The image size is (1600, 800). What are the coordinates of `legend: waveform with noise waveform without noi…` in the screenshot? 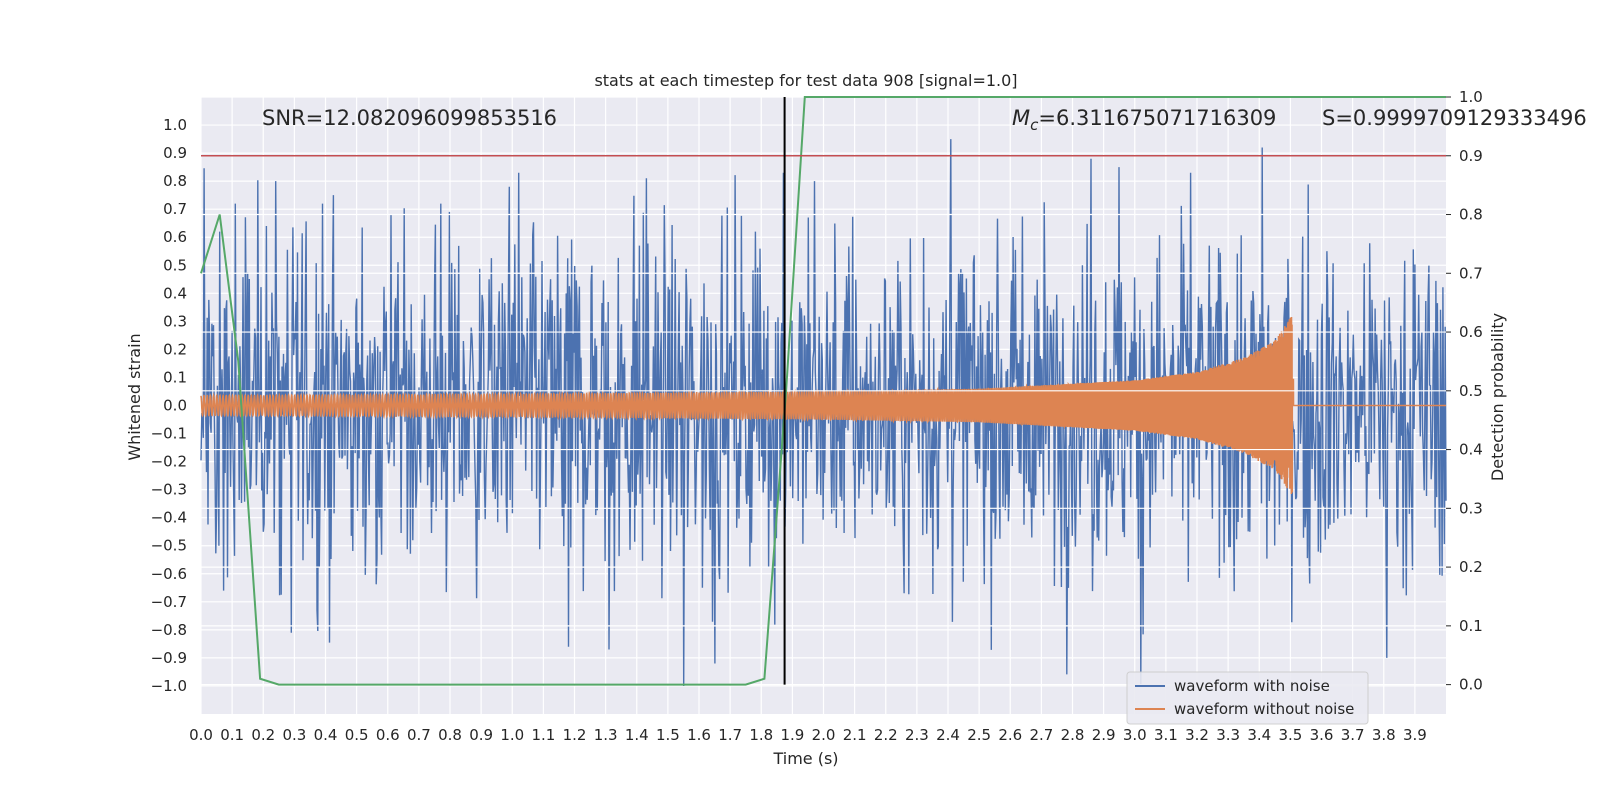 It's located at (1247, 698).